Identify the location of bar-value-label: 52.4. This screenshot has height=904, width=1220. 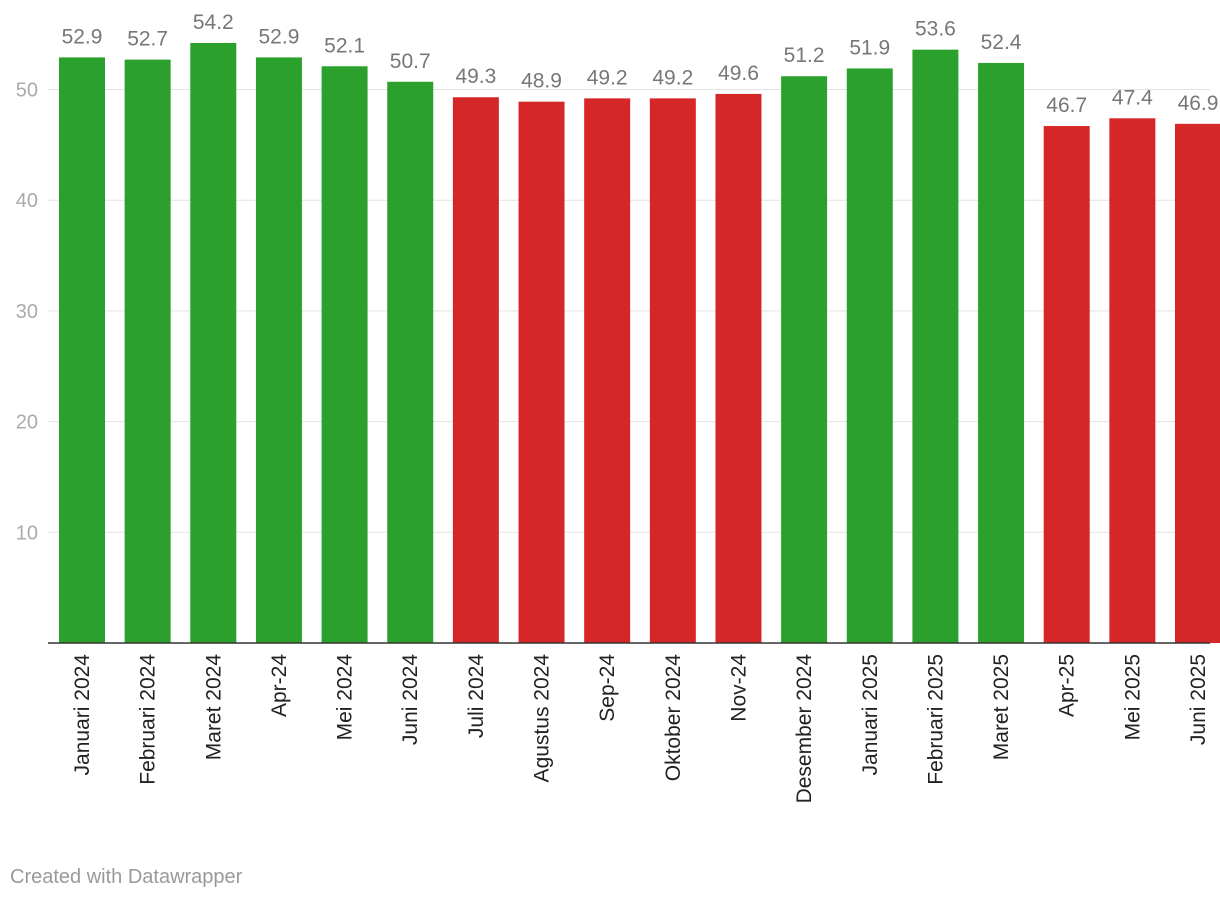
(1001, 42).